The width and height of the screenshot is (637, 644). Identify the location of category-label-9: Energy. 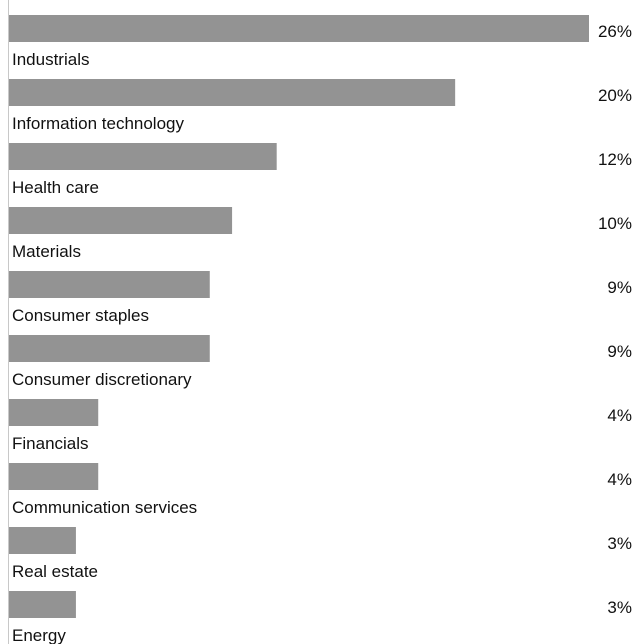
(39, 635).